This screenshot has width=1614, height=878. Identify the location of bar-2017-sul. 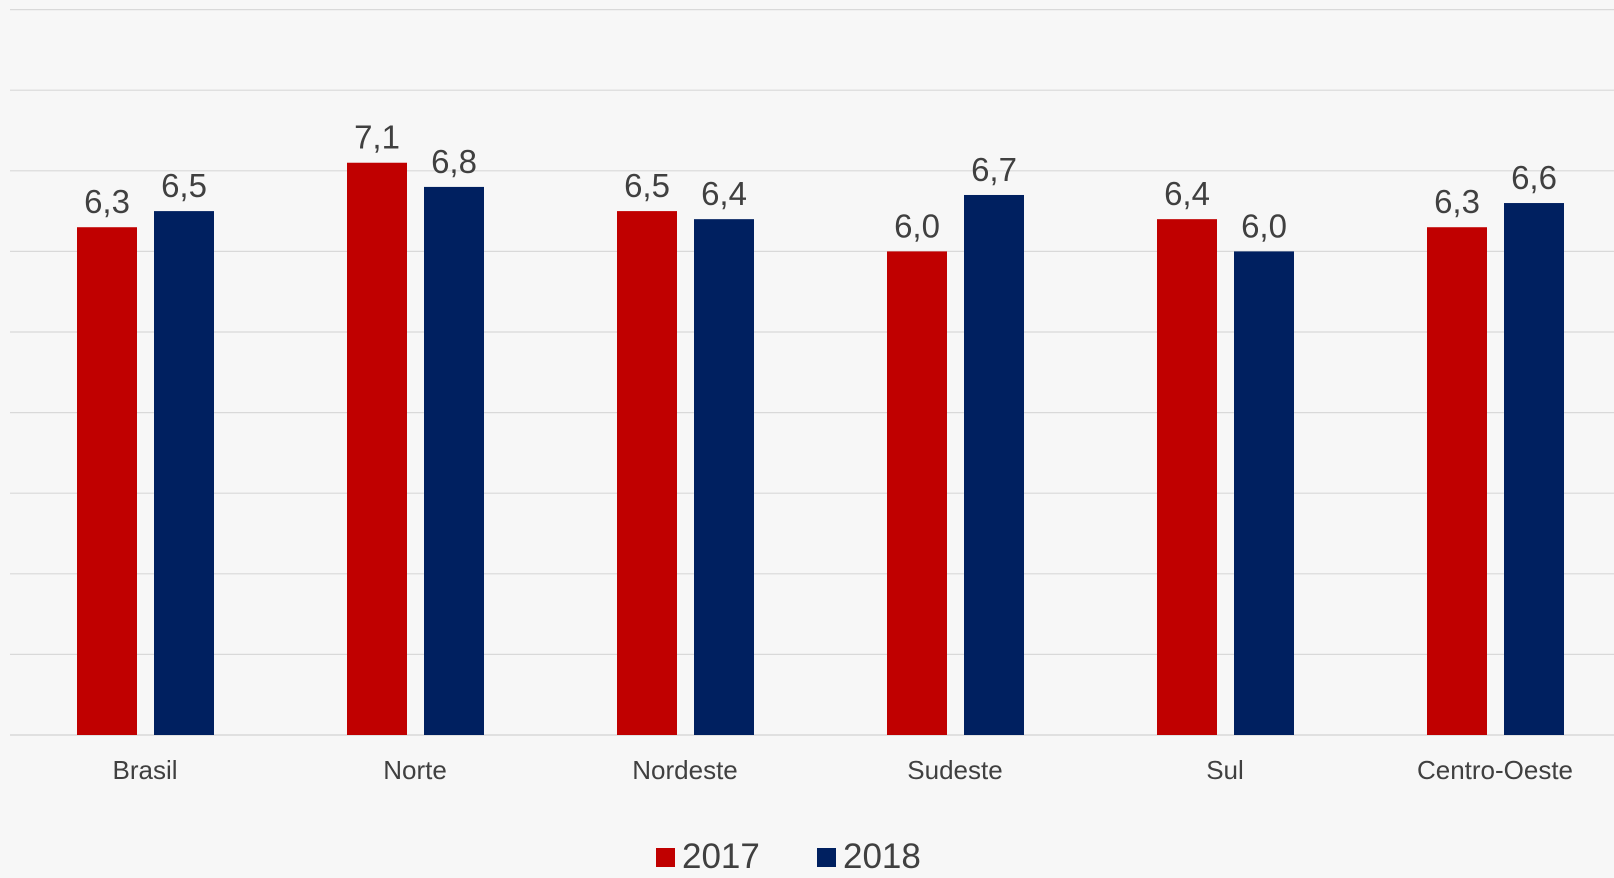
(1187, 477).